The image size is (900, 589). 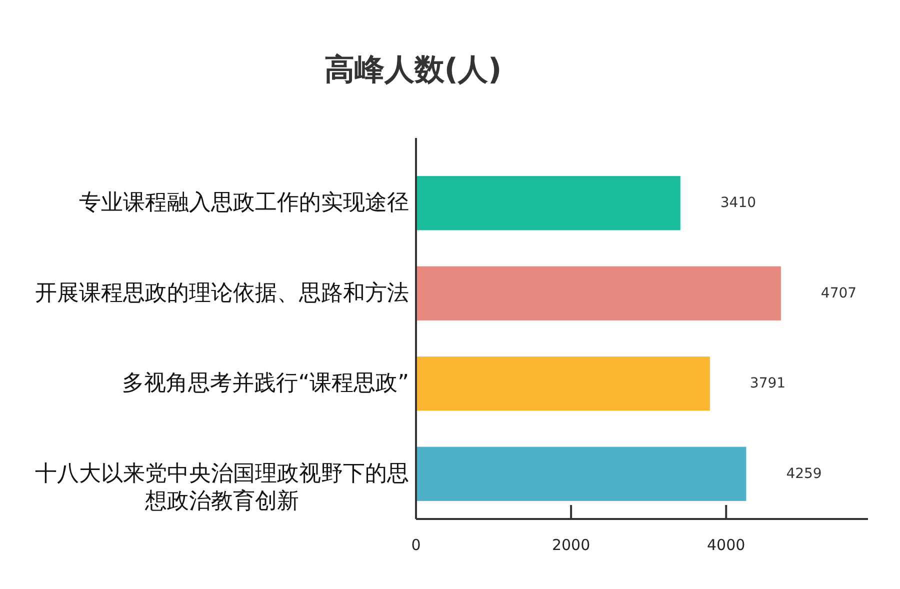 What do you see at coordinates (768, 384) in the screenshot?
I see `data-label: 3791` at bounding box center [768, 384].